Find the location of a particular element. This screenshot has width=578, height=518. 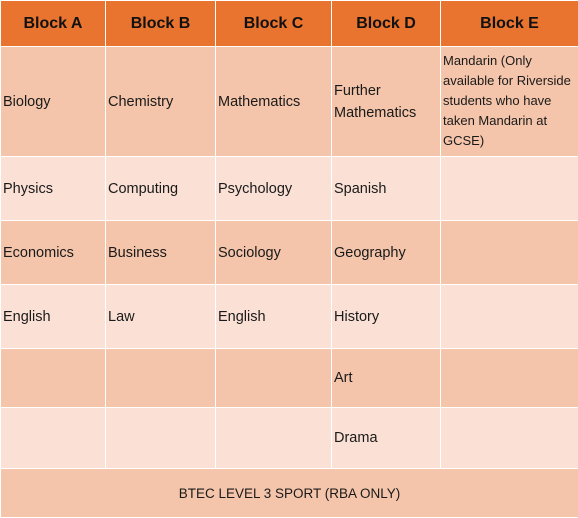

table-cell: Psychology is located at coordinates (274, 189).